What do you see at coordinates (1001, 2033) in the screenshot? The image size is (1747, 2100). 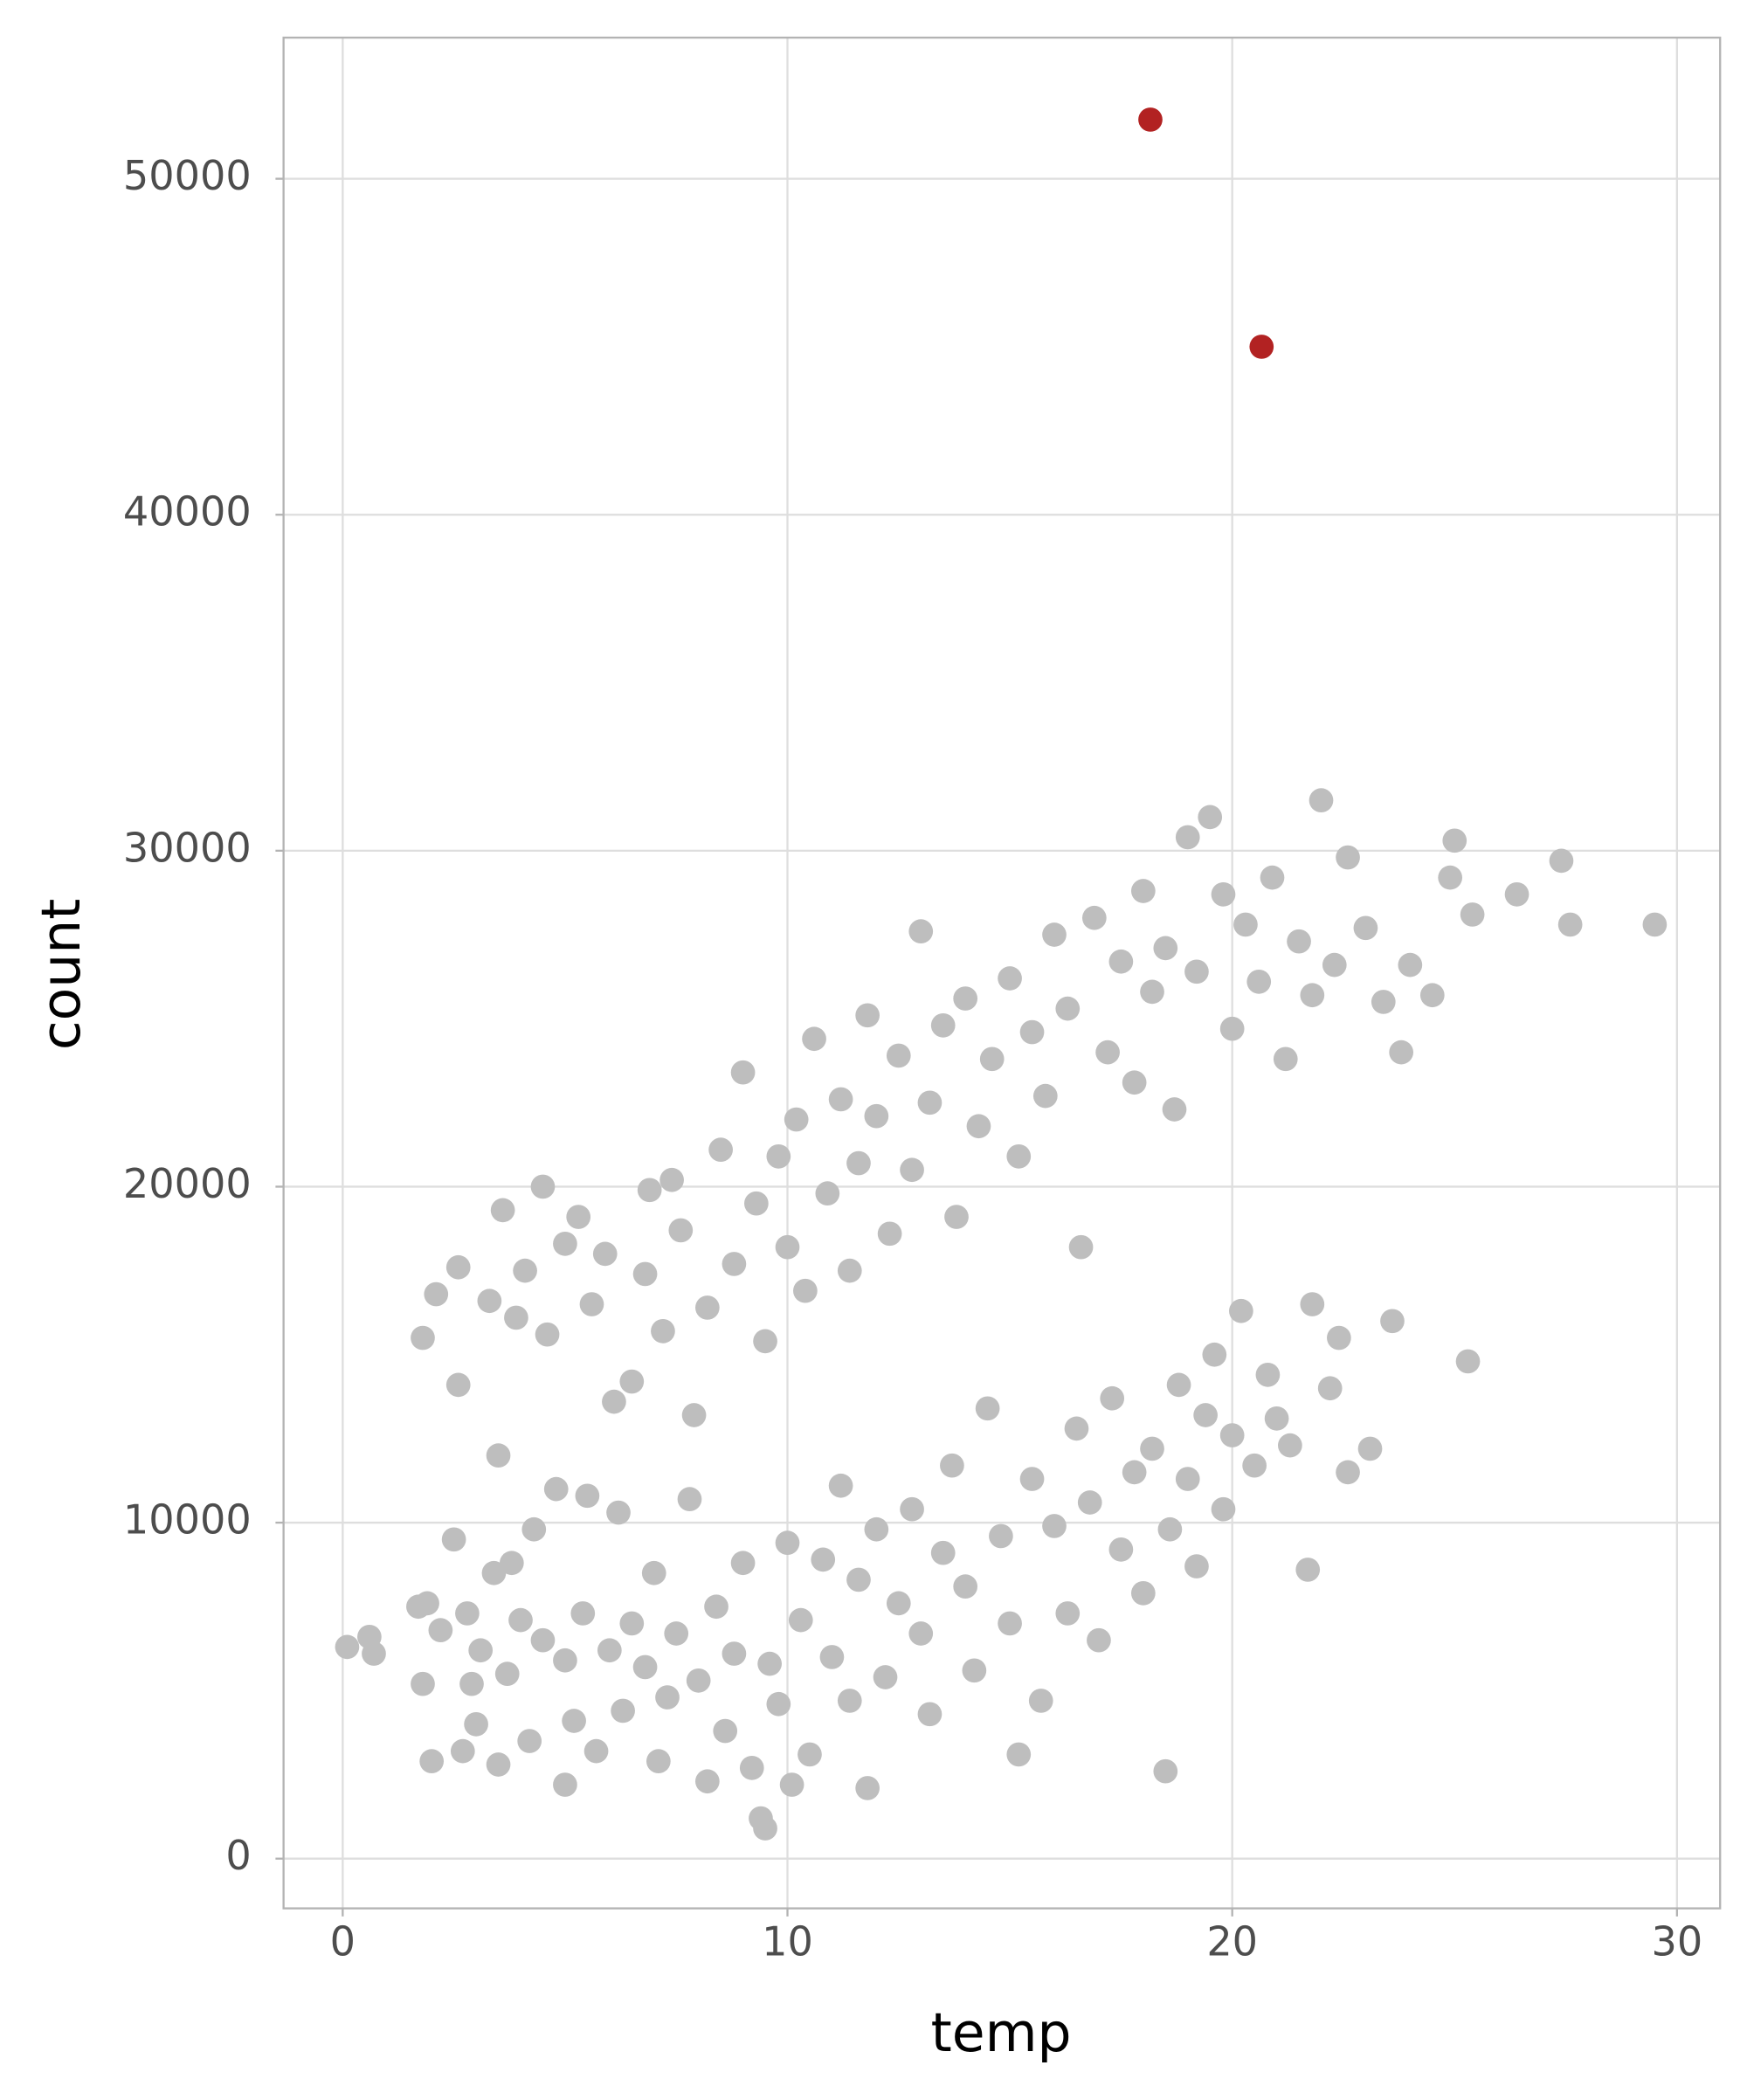 I see `x-axis-title: temp` at bounding box center [1001, 2033].